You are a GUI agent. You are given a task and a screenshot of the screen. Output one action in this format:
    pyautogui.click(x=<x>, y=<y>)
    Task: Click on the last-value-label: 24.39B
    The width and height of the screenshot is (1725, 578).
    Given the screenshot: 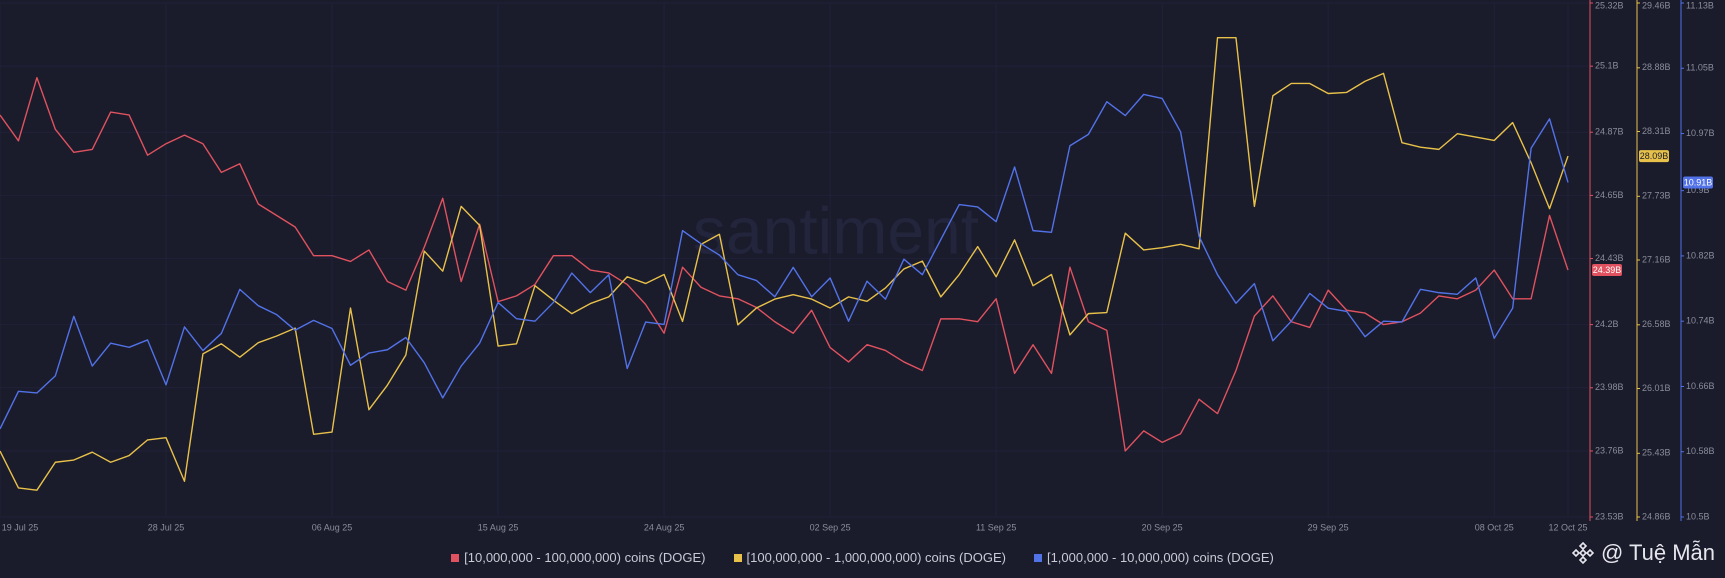 What is the action you would take?
    pyautogui.click(x=1607, y=270)
    